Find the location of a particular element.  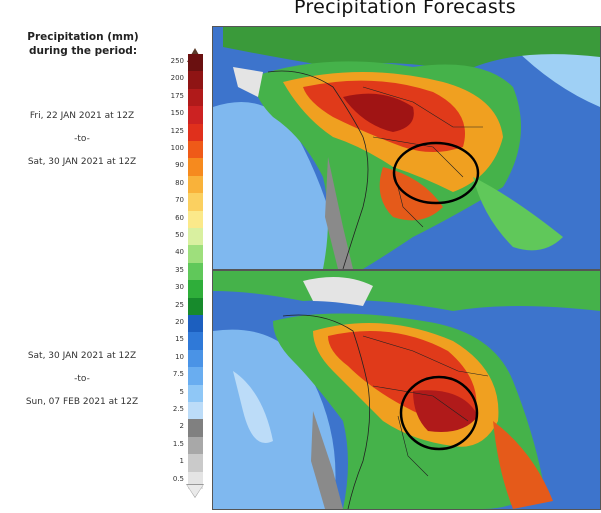

map-1-dry-patch is located at coordinates (248, 82).